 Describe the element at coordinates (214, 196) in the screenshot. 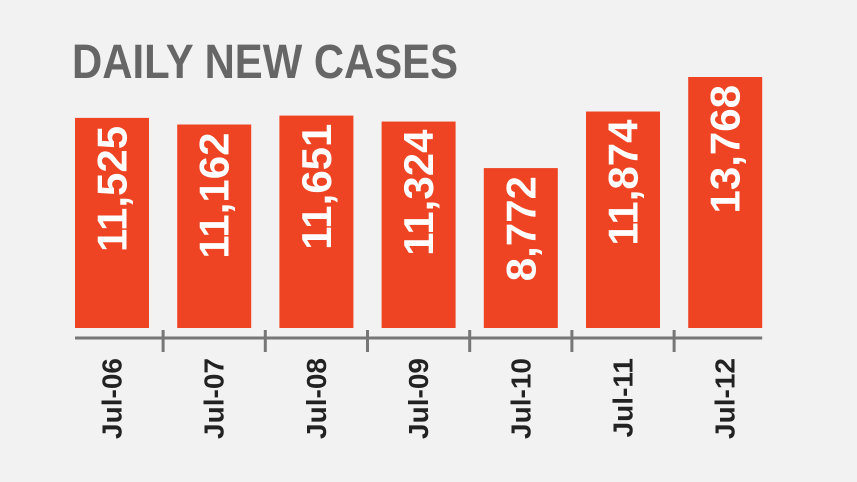

I see `value-label: 11,162` at that location.